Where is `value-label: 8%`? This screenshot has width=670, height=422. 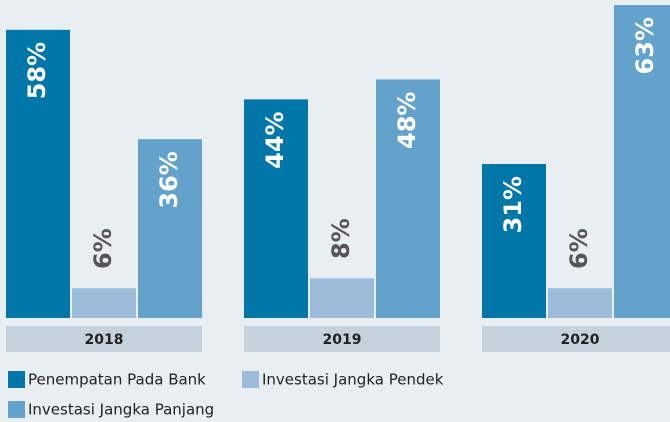 value-label: 8% is located at coordinates (341, 238).